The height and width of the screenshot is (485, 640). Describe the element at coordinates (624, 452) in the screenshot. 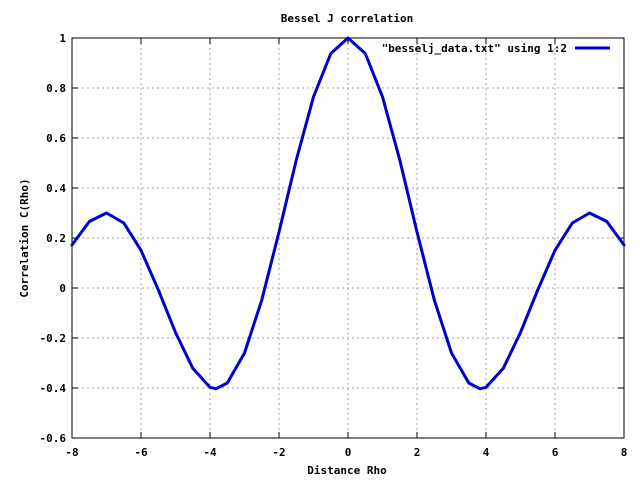

I see `x-tick-label: 8` at that location.